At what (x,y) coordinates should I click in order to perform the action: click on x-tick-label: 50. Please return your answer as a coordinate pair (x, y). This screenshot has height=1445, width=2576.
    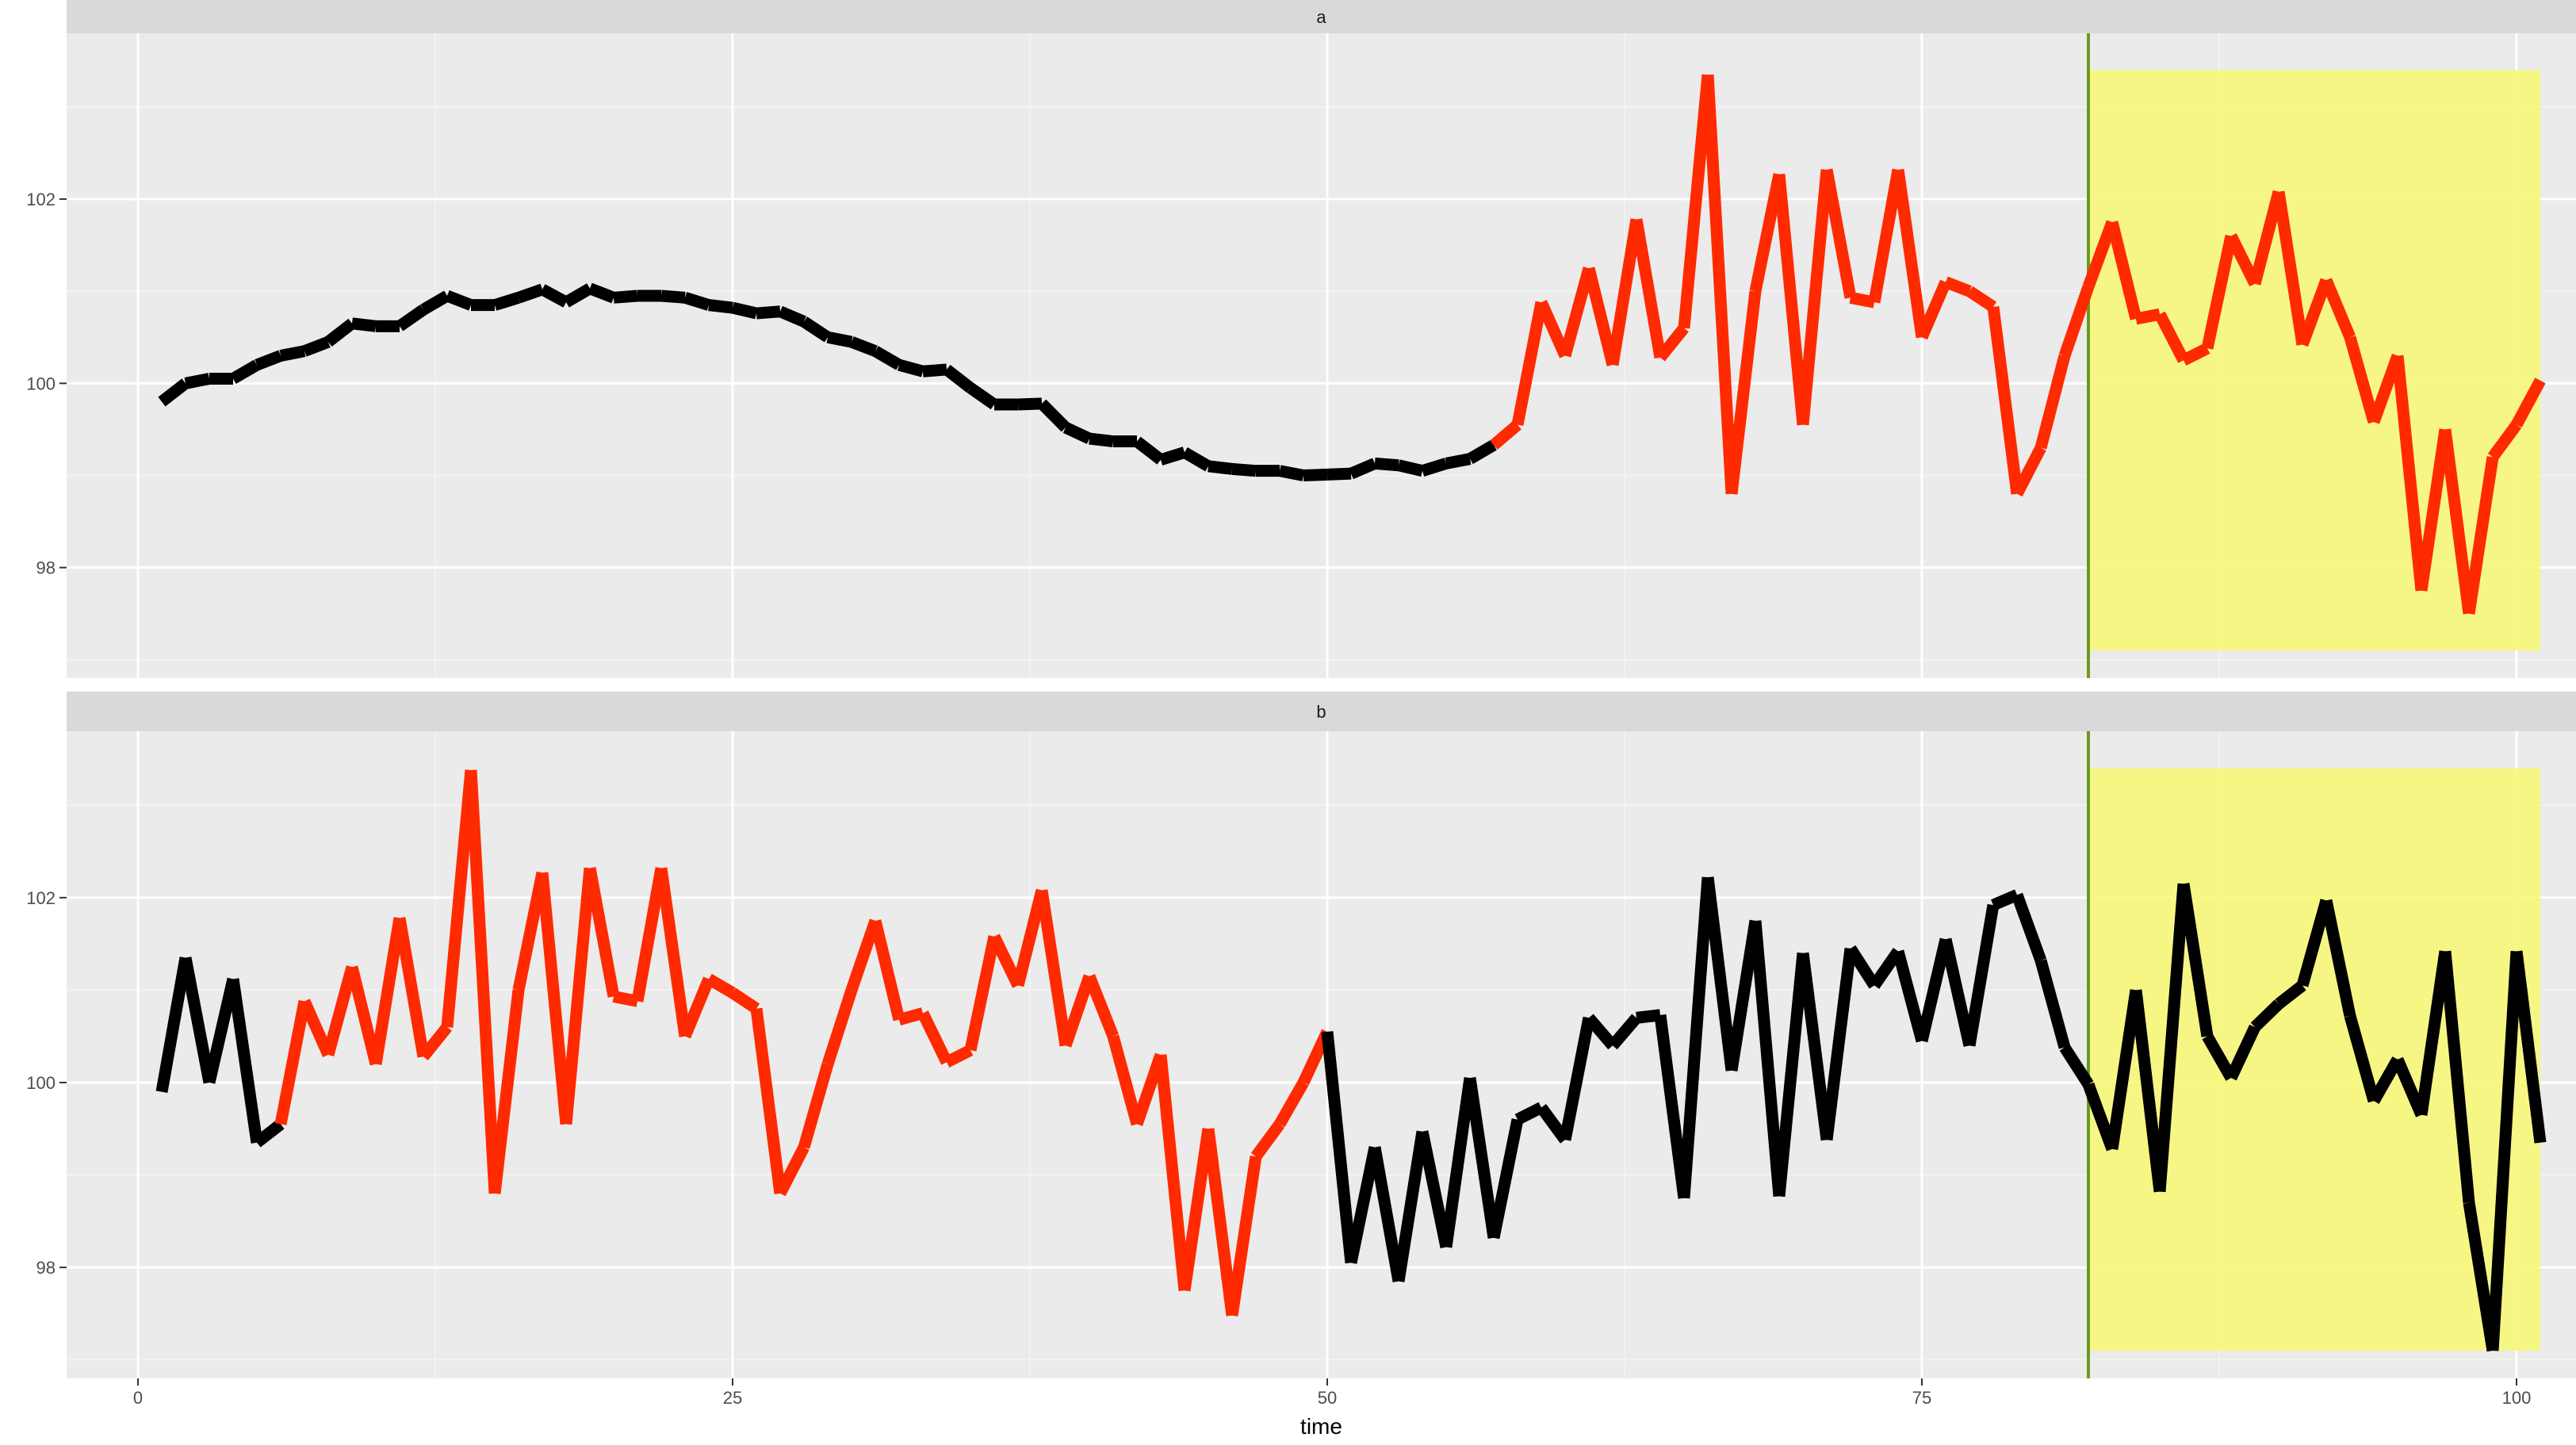
    Looking at the image, I should click on (1327, 1398).